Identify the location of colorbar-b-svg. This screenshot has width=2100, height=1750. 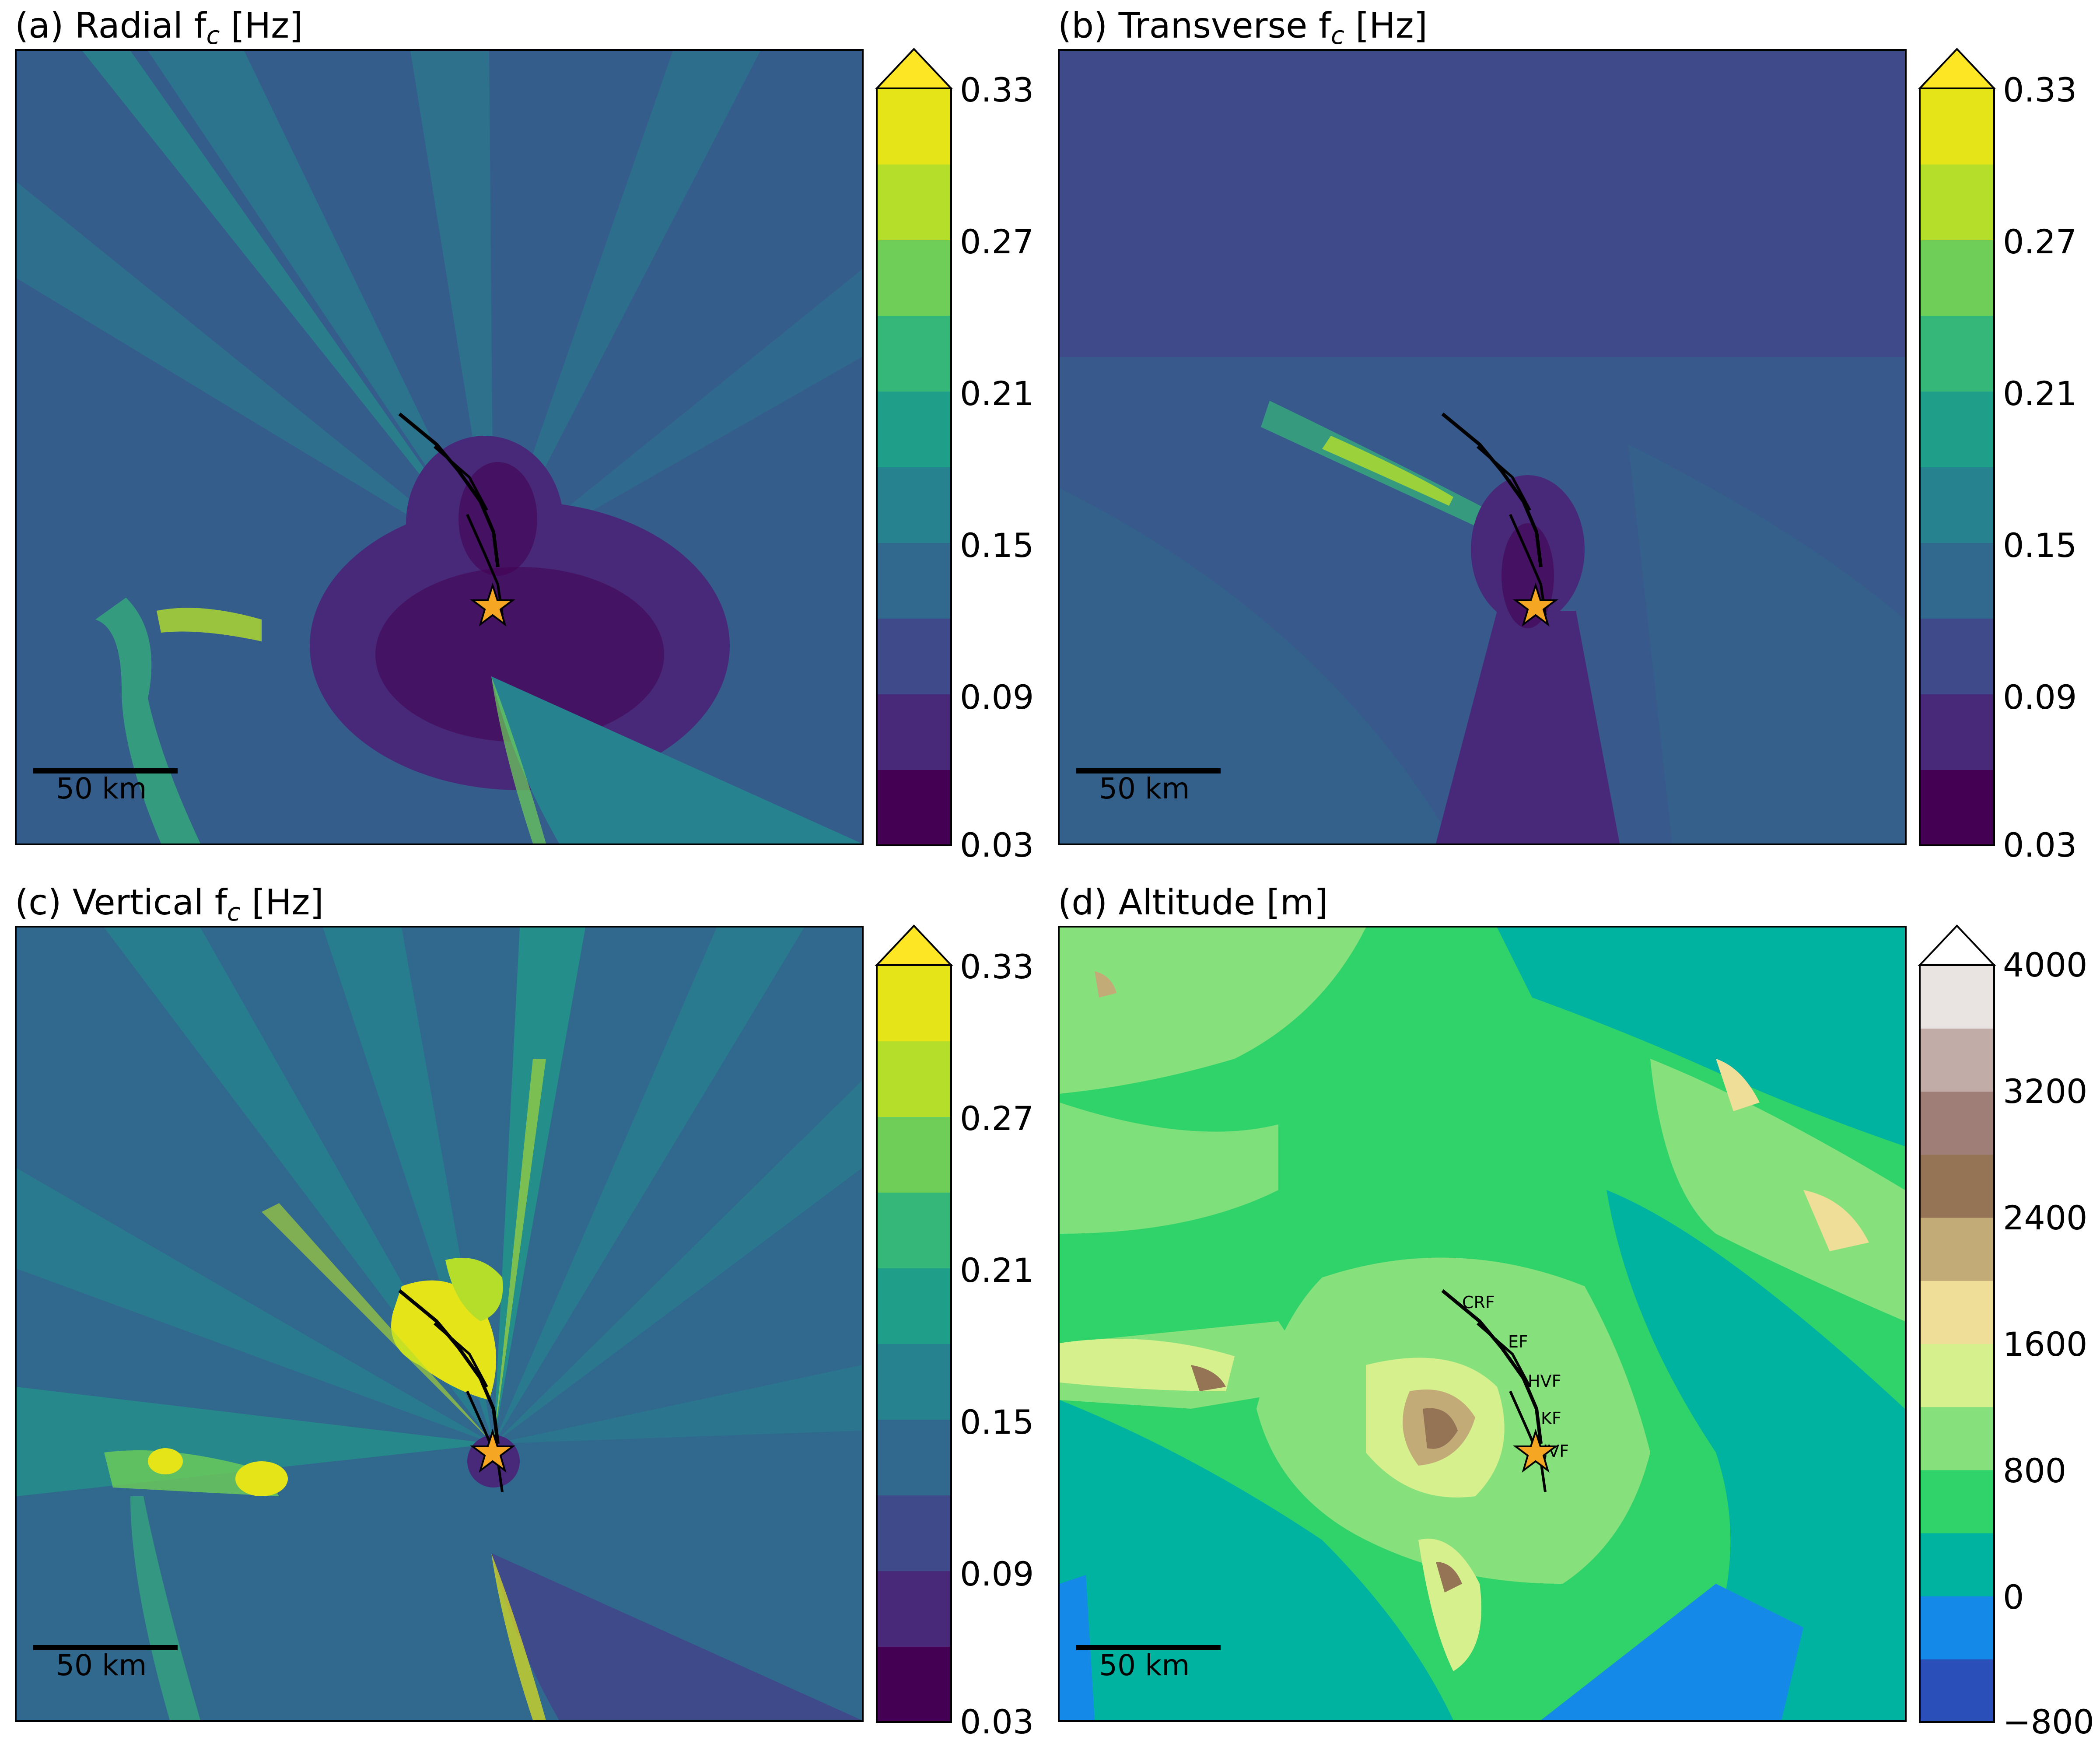
(1957, 447).